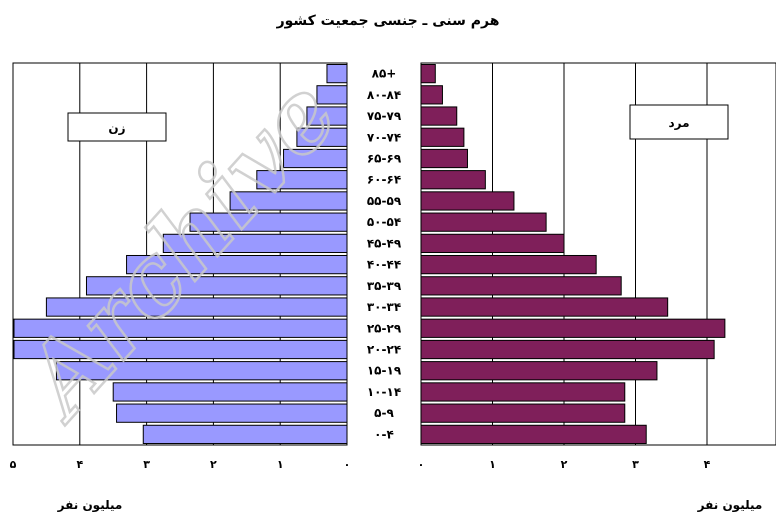 This screenshot has height=517, width=776. I want to click on age-label: ۴۵-۴۹, so click(384, 243).